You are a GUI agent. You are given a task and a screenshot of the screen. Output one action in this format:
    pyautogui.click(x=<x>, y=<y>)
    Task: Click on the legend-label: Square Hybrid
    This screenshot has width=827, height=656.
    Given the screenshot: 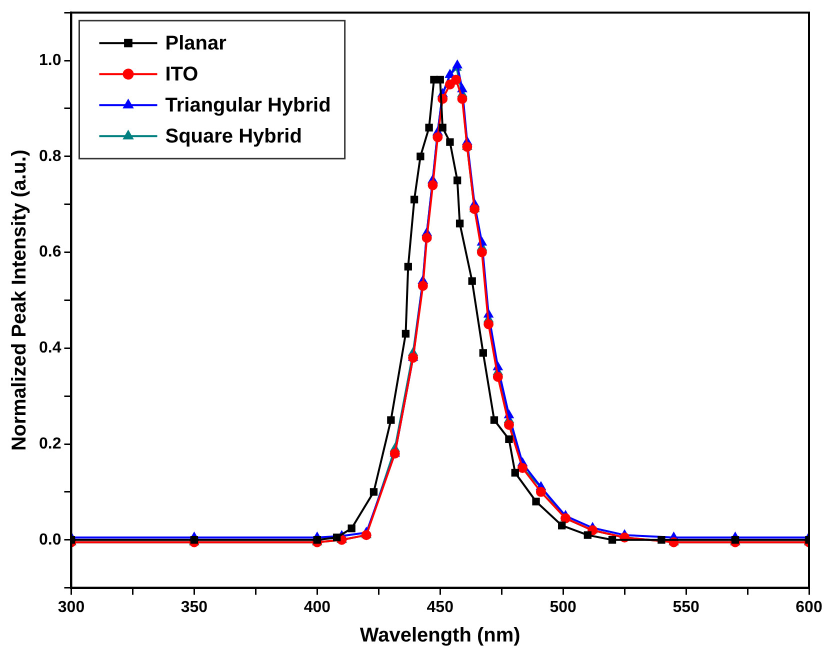 What is the action you would take?
    pyautogui.click(x=233, y=137)
    